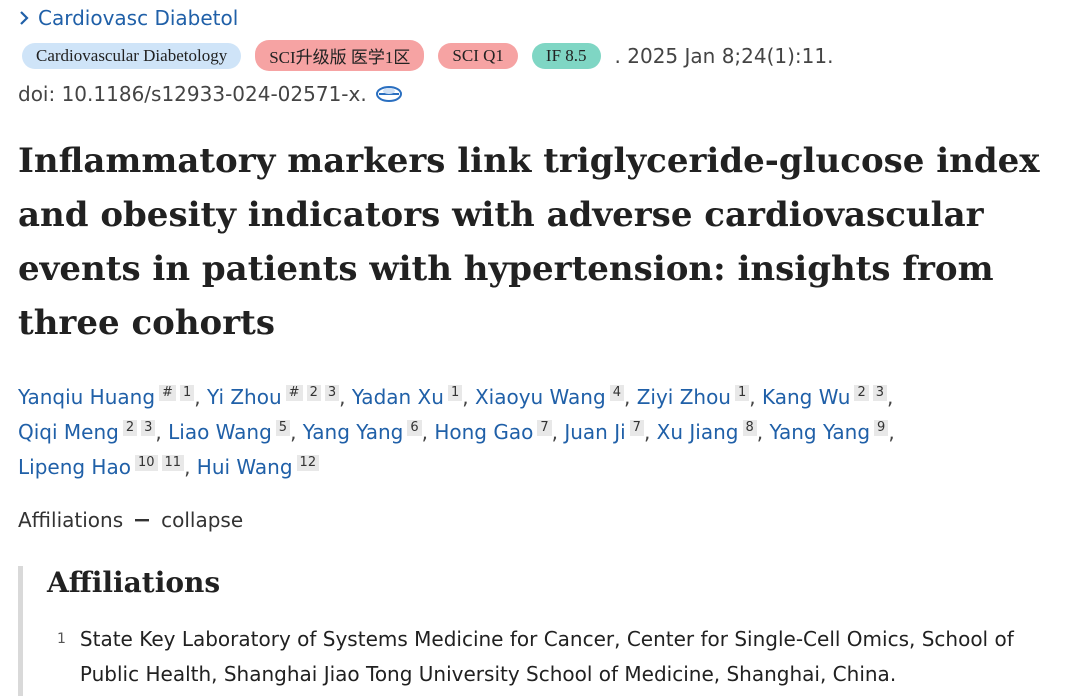  Describe the element at coordinates (134, 582) in the screenshot. I see `affiliations-heading: Affiliations` at that location.